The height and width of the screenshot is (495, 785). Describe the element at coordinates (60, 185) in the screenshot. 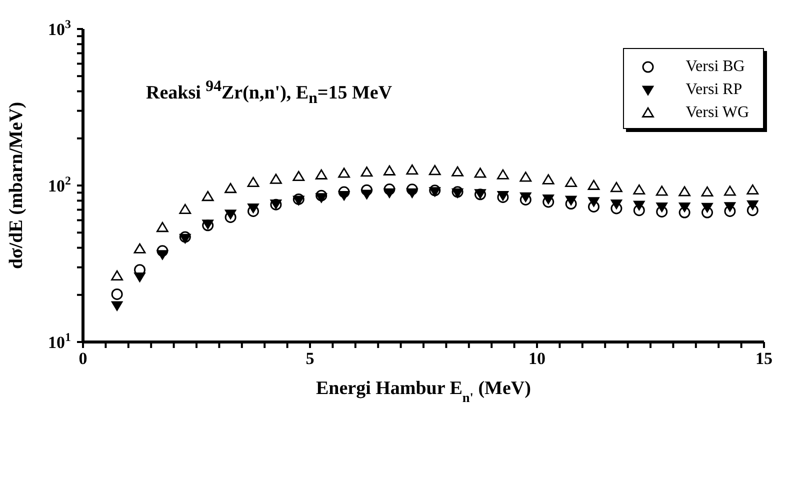

I see `y-tick-label: 10$^{2}$` at that location.